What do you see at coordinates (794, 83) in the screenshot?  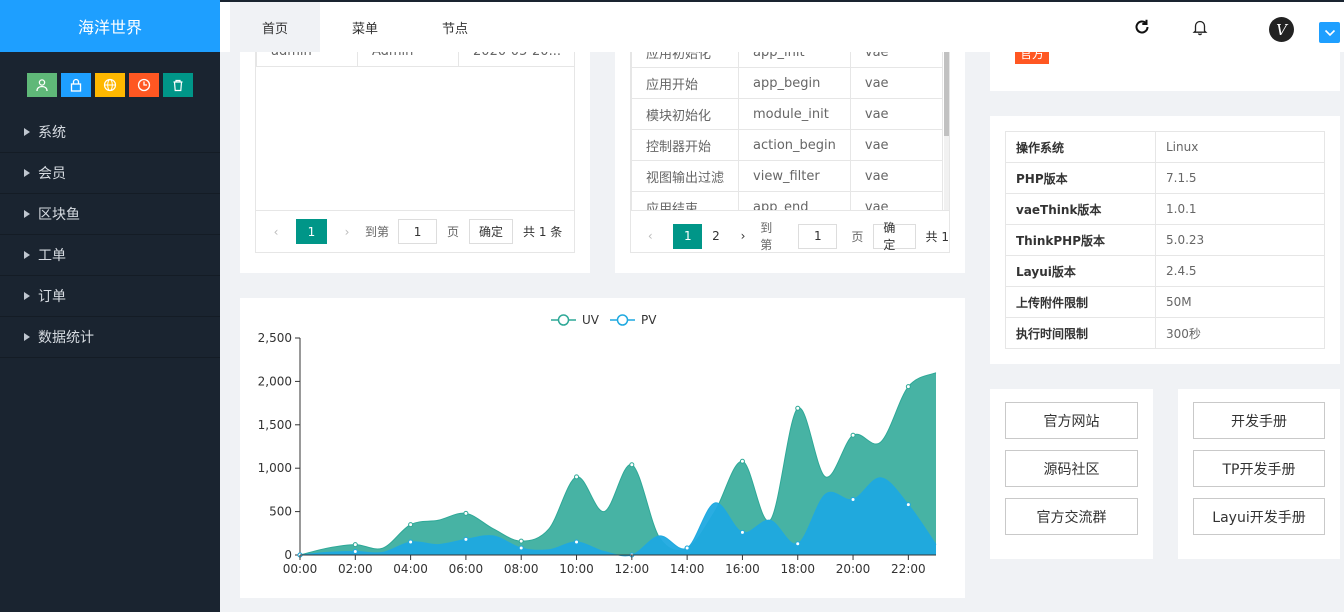 I see `table-cell: app_begin` at bounding box center [794, 83].